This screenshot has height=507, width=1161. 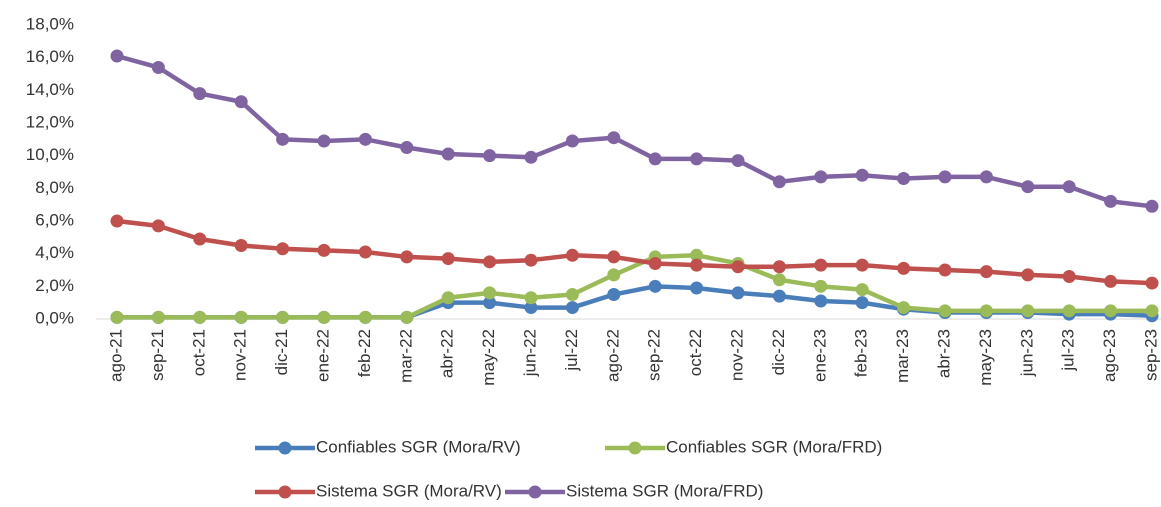 What do you see at coordinates (198, 352) in the screenshot?
I see `x-tick-label: oct-21` at bounding box center [198, 352].